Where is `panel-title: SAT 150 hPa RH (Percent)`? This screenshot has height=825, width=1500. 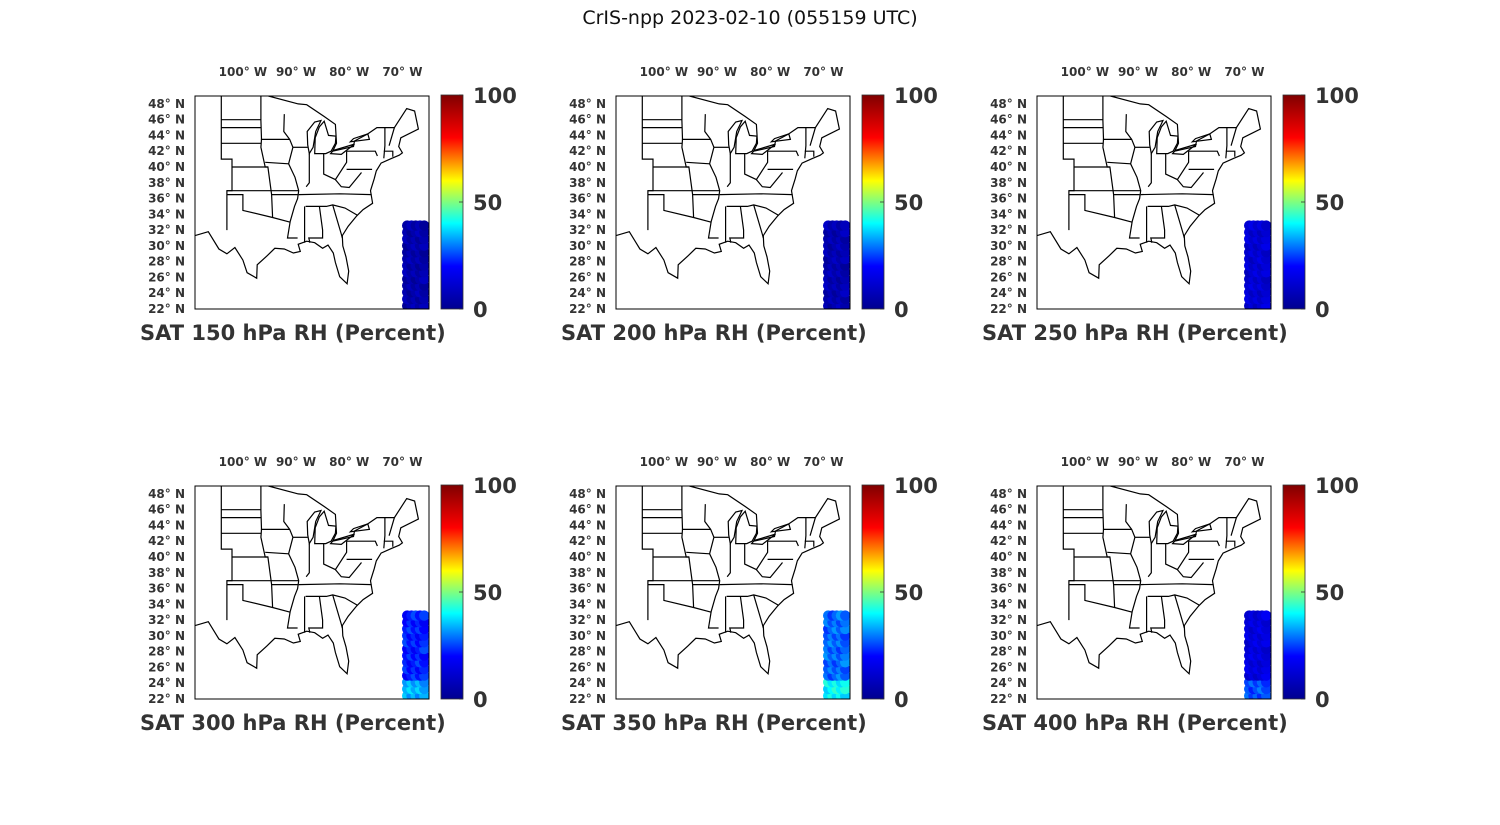 panel-title: SAT 150 hPa RH (Percent) is located at coordinates (293, 333).